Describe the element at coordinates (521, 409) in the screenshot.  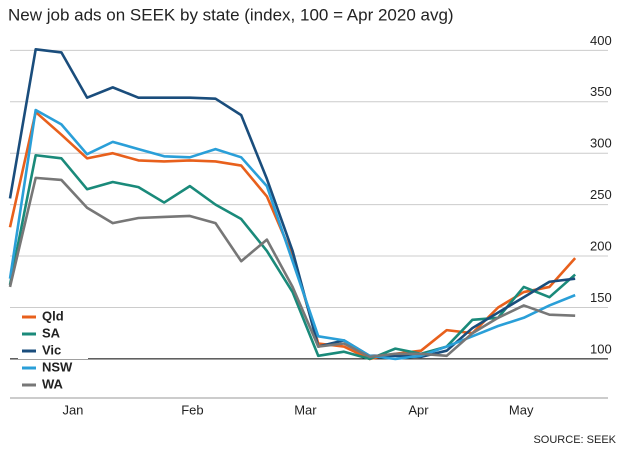
I see `x-tick-label: May` at that location.